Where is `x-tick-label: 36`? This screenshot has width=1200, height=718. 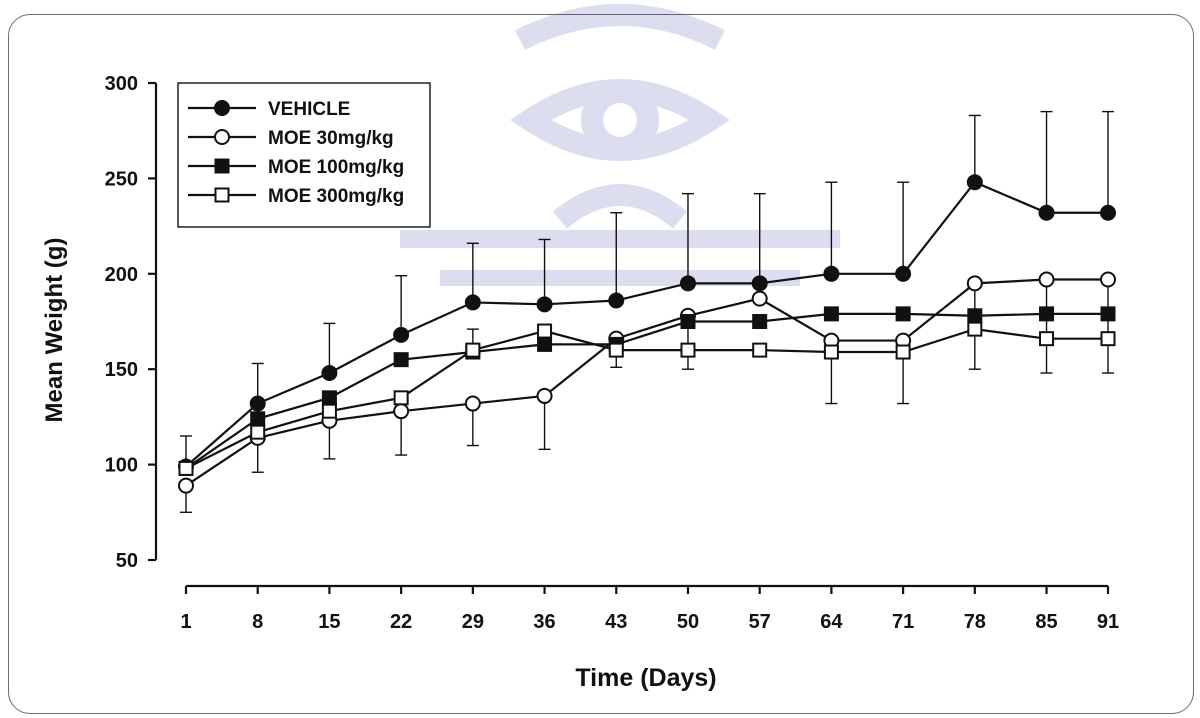
x-tick-label: 36 is located at coordinates (544, 622).